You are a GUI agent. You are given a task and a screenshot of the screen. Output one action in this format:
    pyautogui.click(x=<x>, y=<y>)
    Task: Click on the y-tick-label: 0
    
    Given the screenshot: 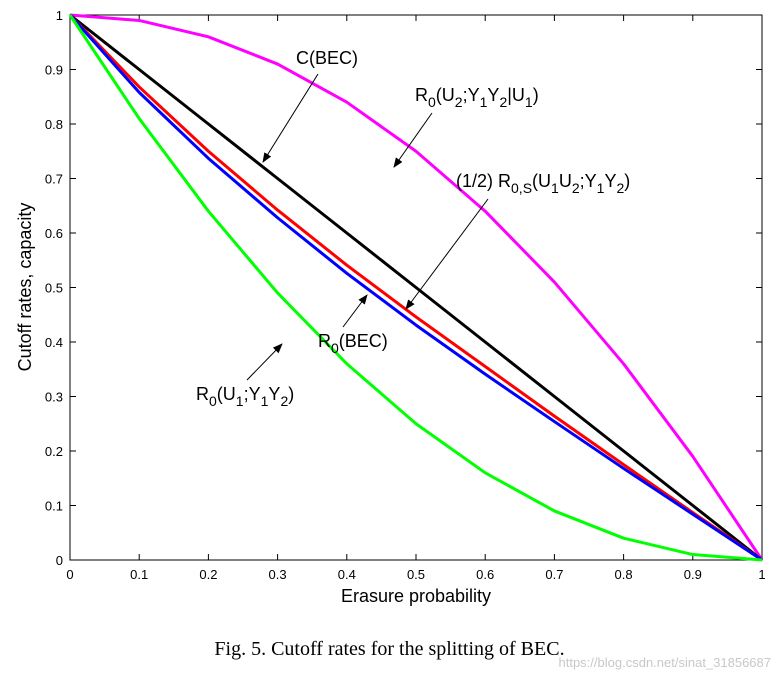 What is the action you would take?
    pyautogui.click(x=59, y=560)
    